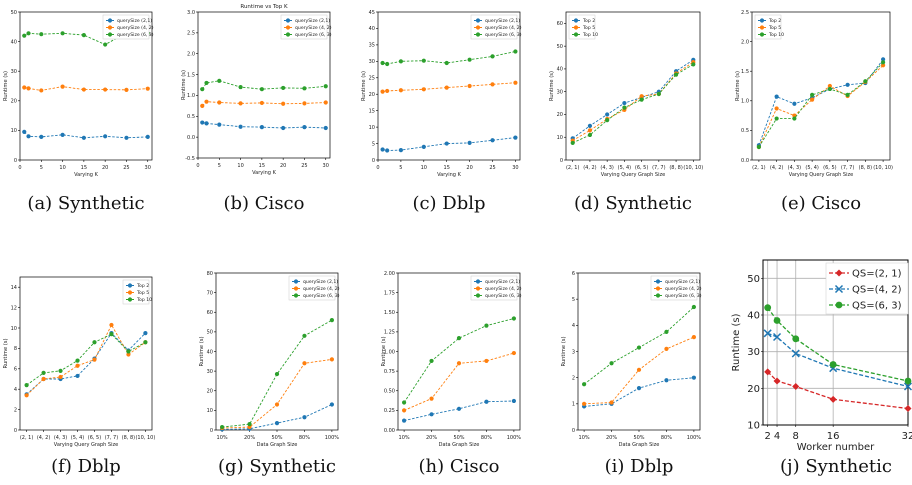 The height and width of the screenshot is (485, 912). What do you see at coordinates (276, 438) in the screenshot?
I see `x-tick-label: 50%` at bounding box center [276, 438].